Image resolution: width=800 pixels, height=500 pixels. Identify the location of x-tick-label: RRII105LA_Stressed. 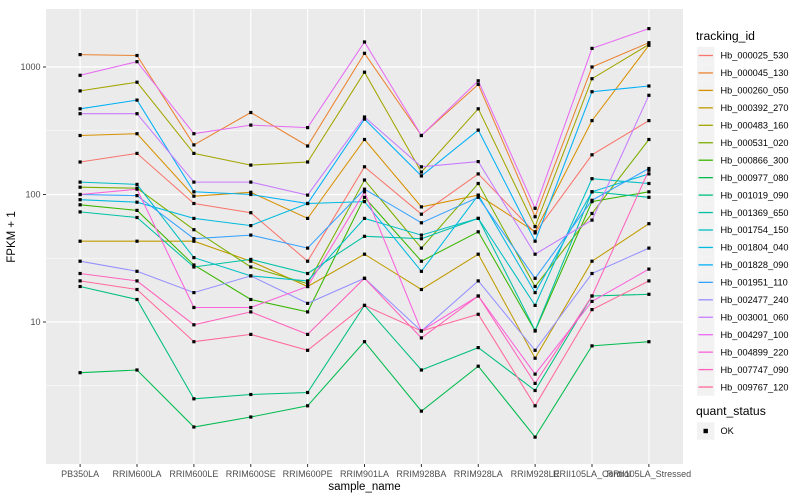
(649, 474).